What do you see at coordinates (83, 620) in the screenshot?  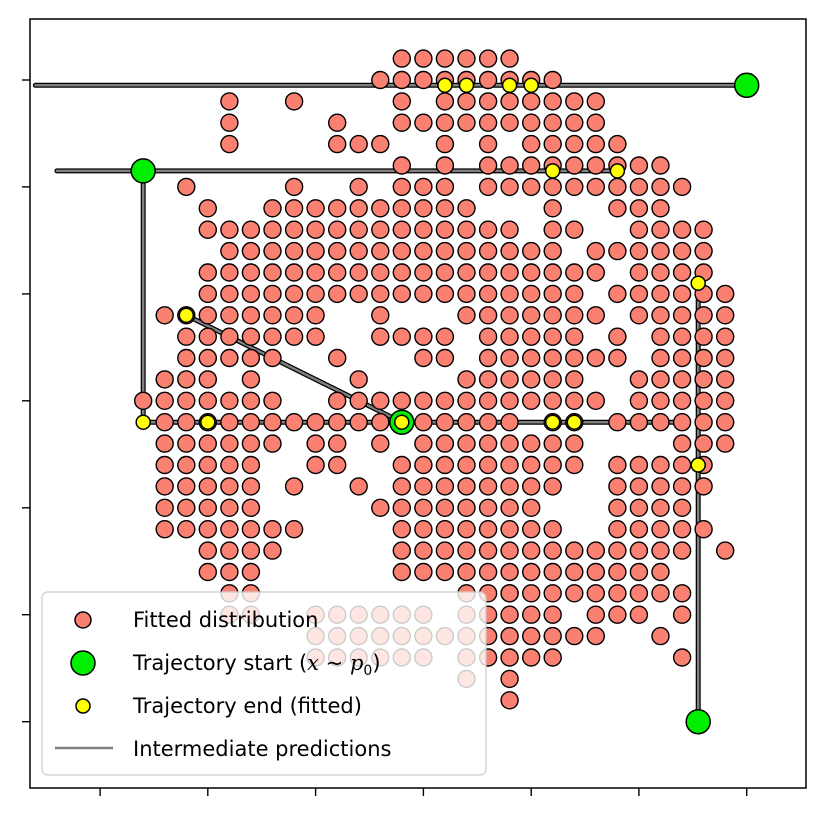 I see `legend-fitted-marker` at bounding box center [83, 620].